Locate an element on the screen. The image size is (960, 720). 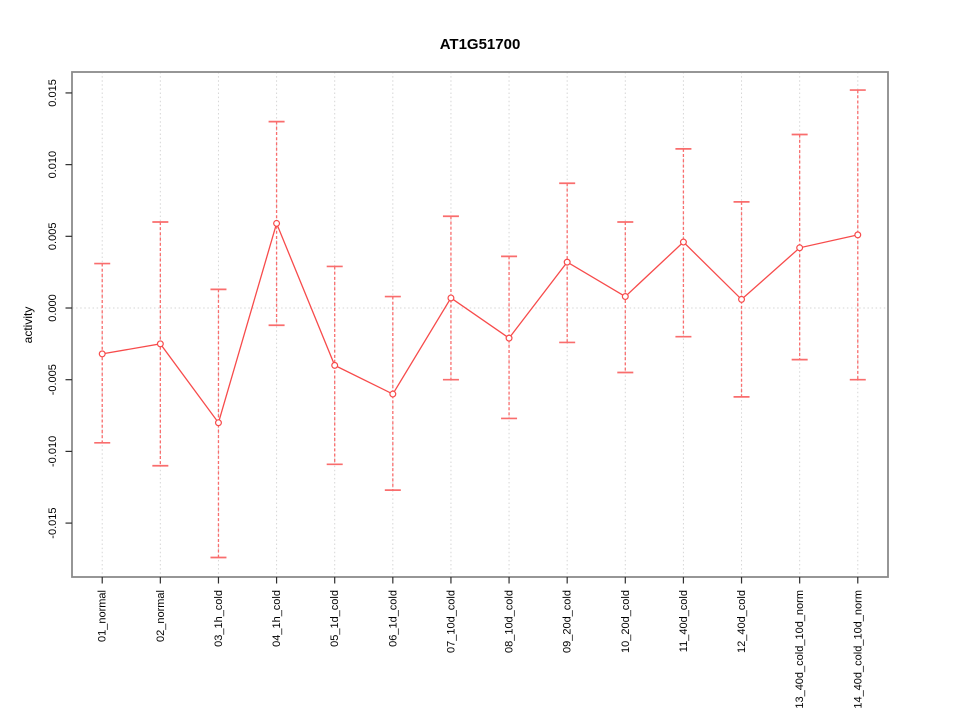
x-tick-label: 10_20d_cold is located at coordinates (626, 621).